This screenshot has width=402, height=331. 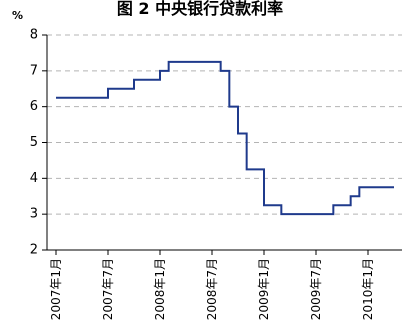 I want to click on y-axis-ticks: 2 3 4 5 6 7 8, so click(x=38, y=143).